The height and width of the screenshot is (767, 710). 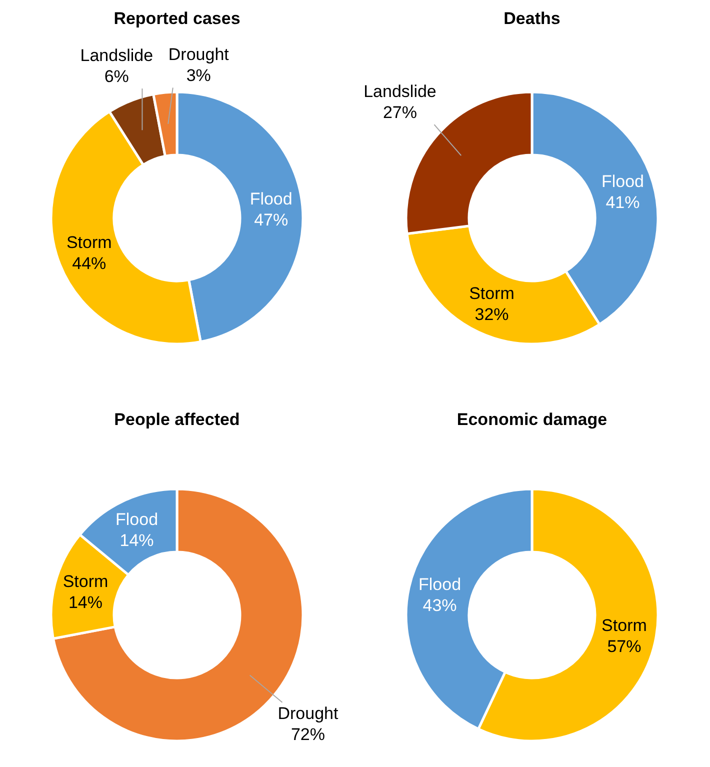 I want to click on chart-title: Deaths, so click(x=532, y=18).